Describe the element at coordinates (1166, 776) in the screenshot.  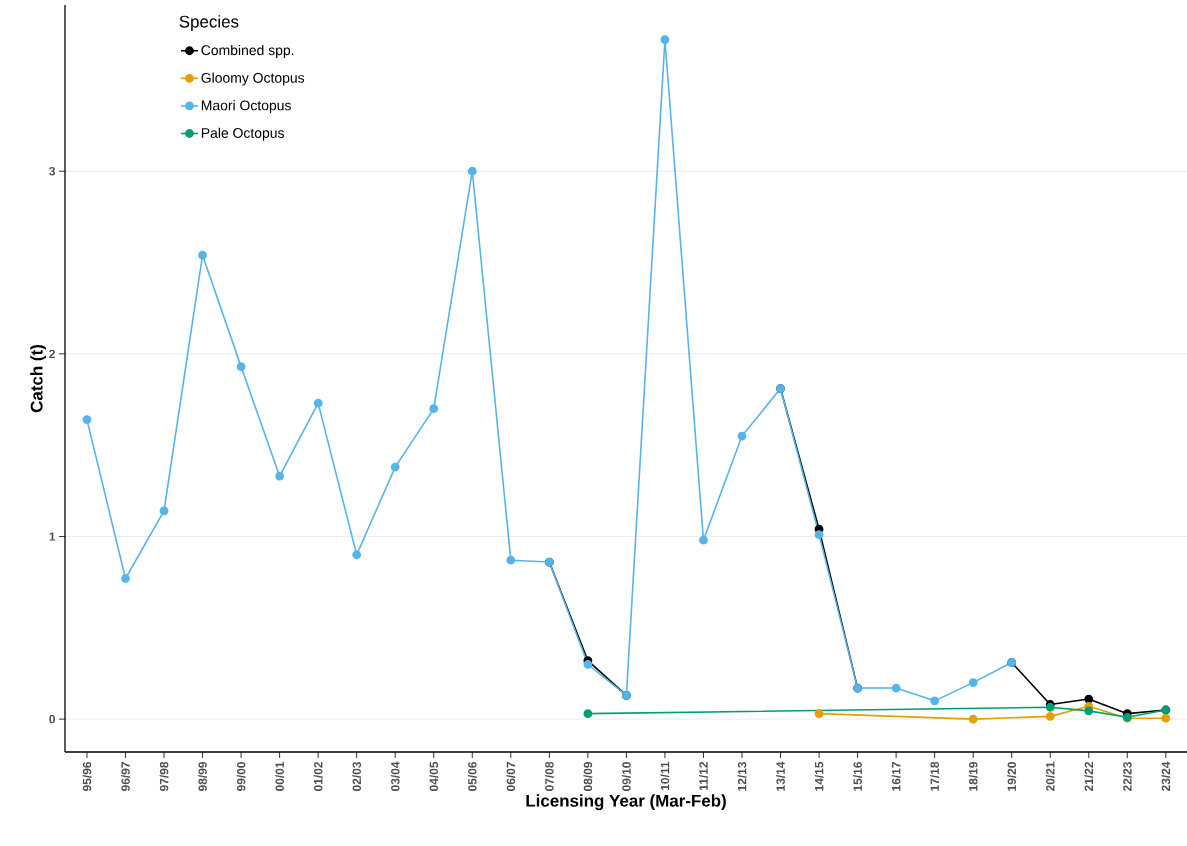
I see `x-tick-label: 23/24` at that location.